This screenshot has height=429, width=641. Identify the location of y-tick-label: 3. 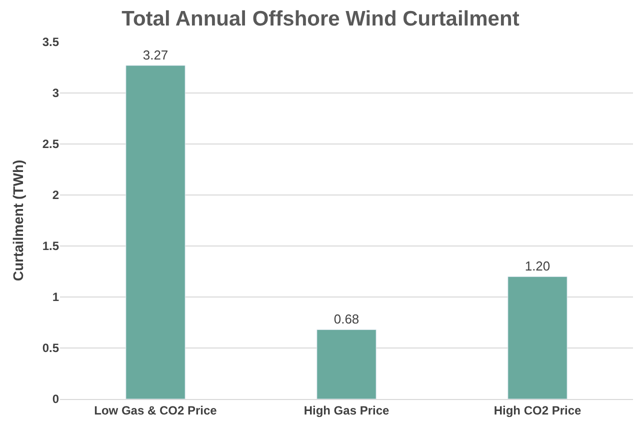
(56, 93).